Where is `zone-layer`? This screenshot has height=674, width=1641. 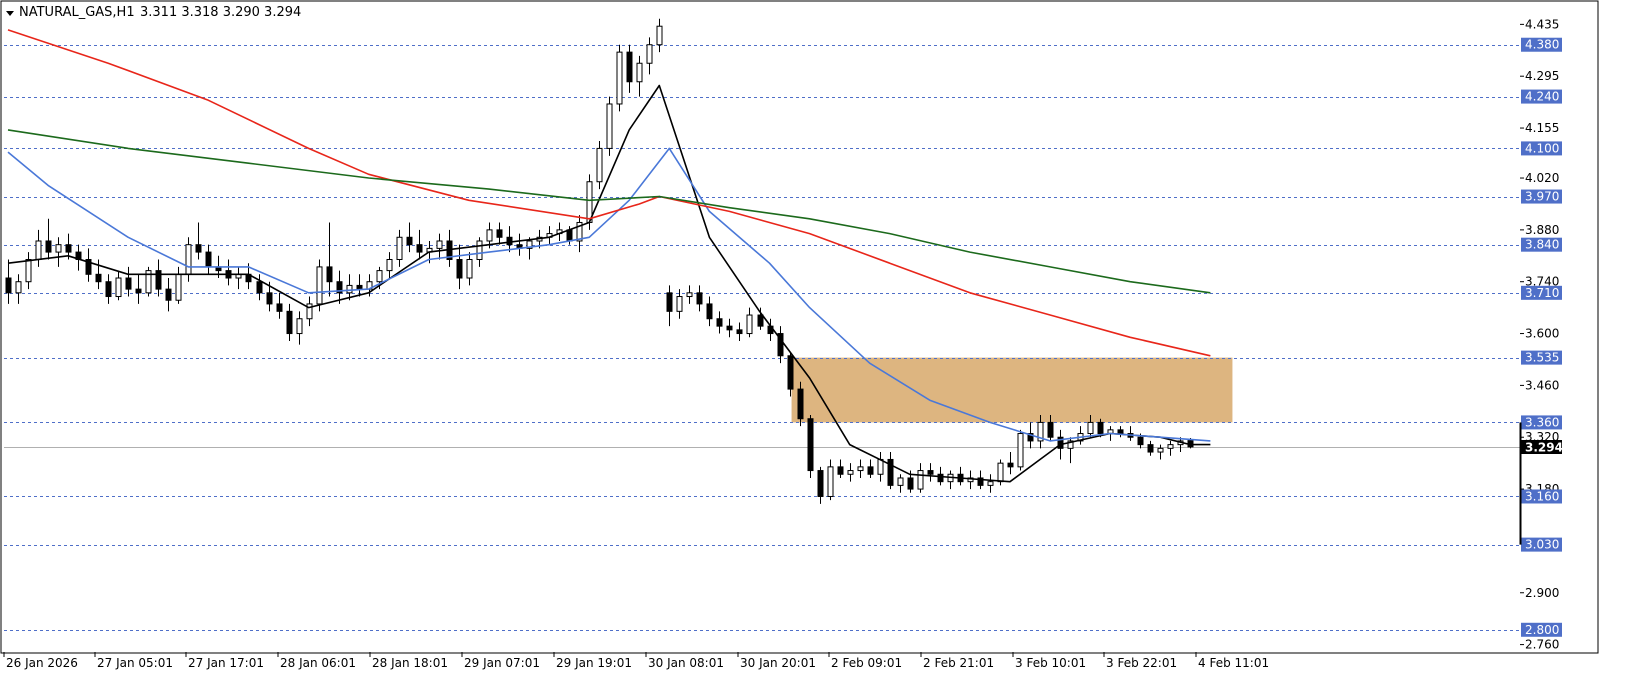 zone-layer is located at coordinates (1012, 390).